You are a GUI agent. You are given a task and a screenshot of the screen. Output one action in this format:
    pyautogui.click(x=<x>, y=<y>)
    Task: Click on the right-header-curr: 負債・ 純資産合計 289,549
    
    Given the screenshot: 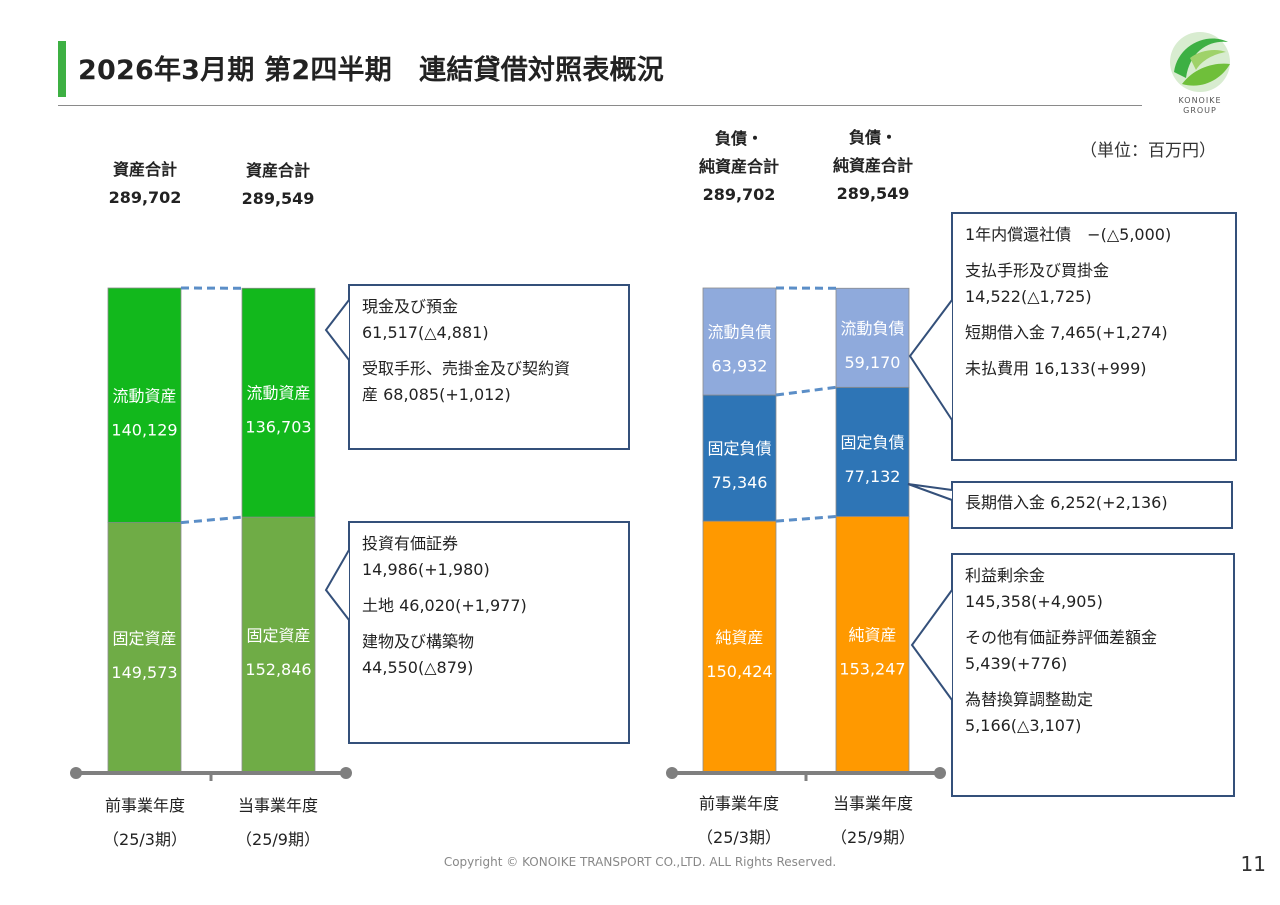 What is the action you would take?
    pyautogui.click(x=873, y=166)
    